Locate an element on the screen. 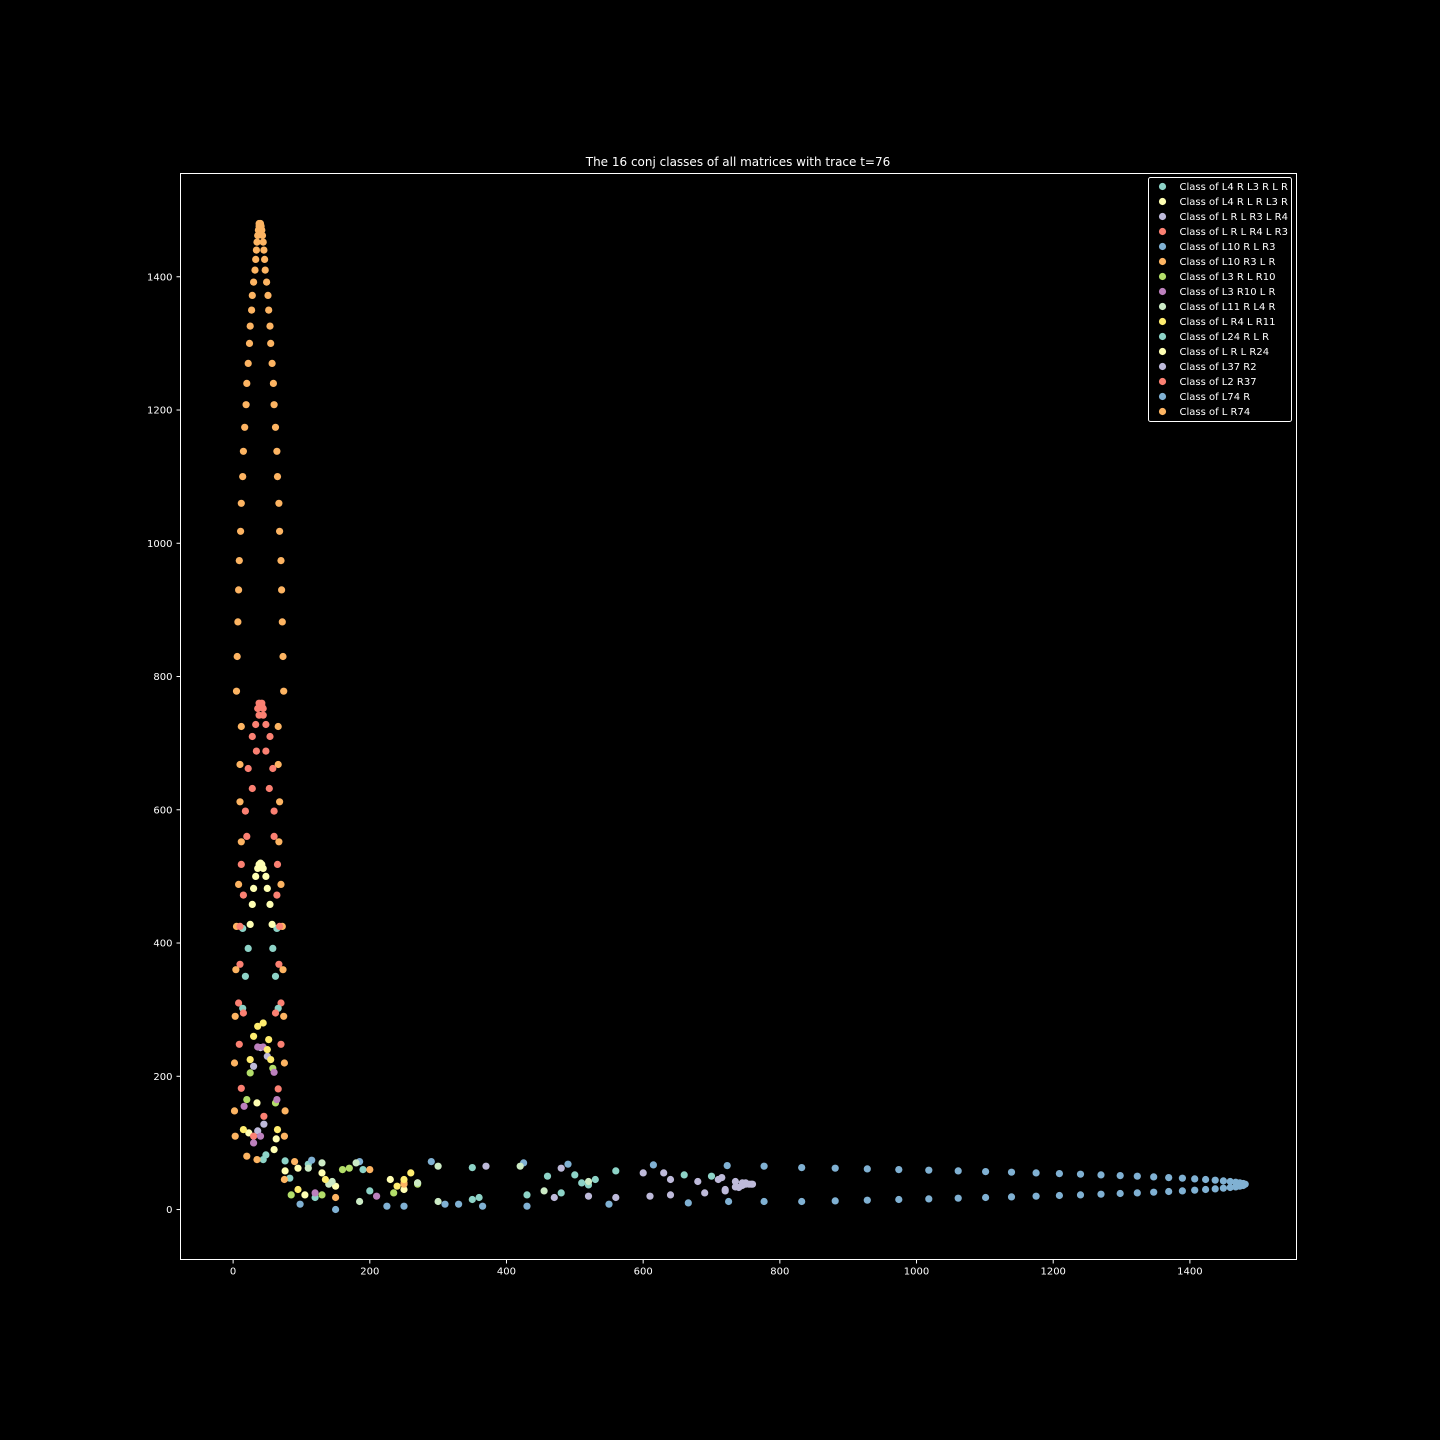 Image resolution: width=1440 pixels, height=1440 pixels. x-tick-label-3: 600 is located at coordinates (643, 1272).